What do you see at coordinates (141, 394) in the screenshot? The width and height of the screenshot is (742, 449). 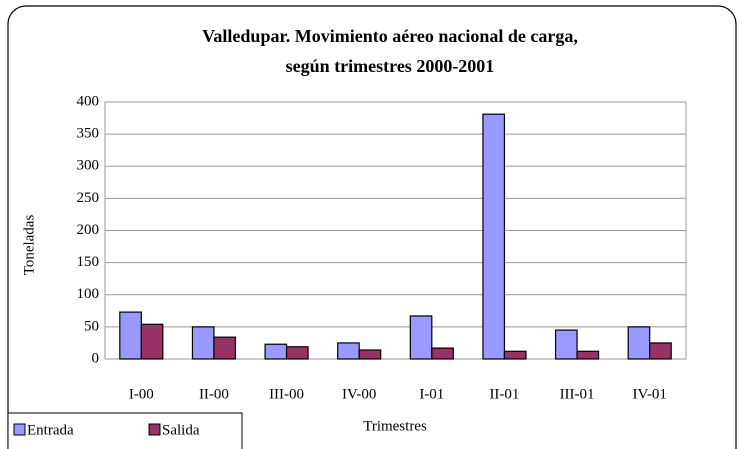 I see `x-tick-label: I-00` at bounding box center [141, 394].